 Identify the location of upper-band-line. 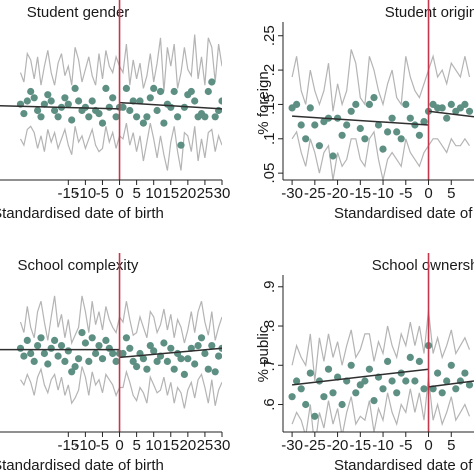
(381, 346).